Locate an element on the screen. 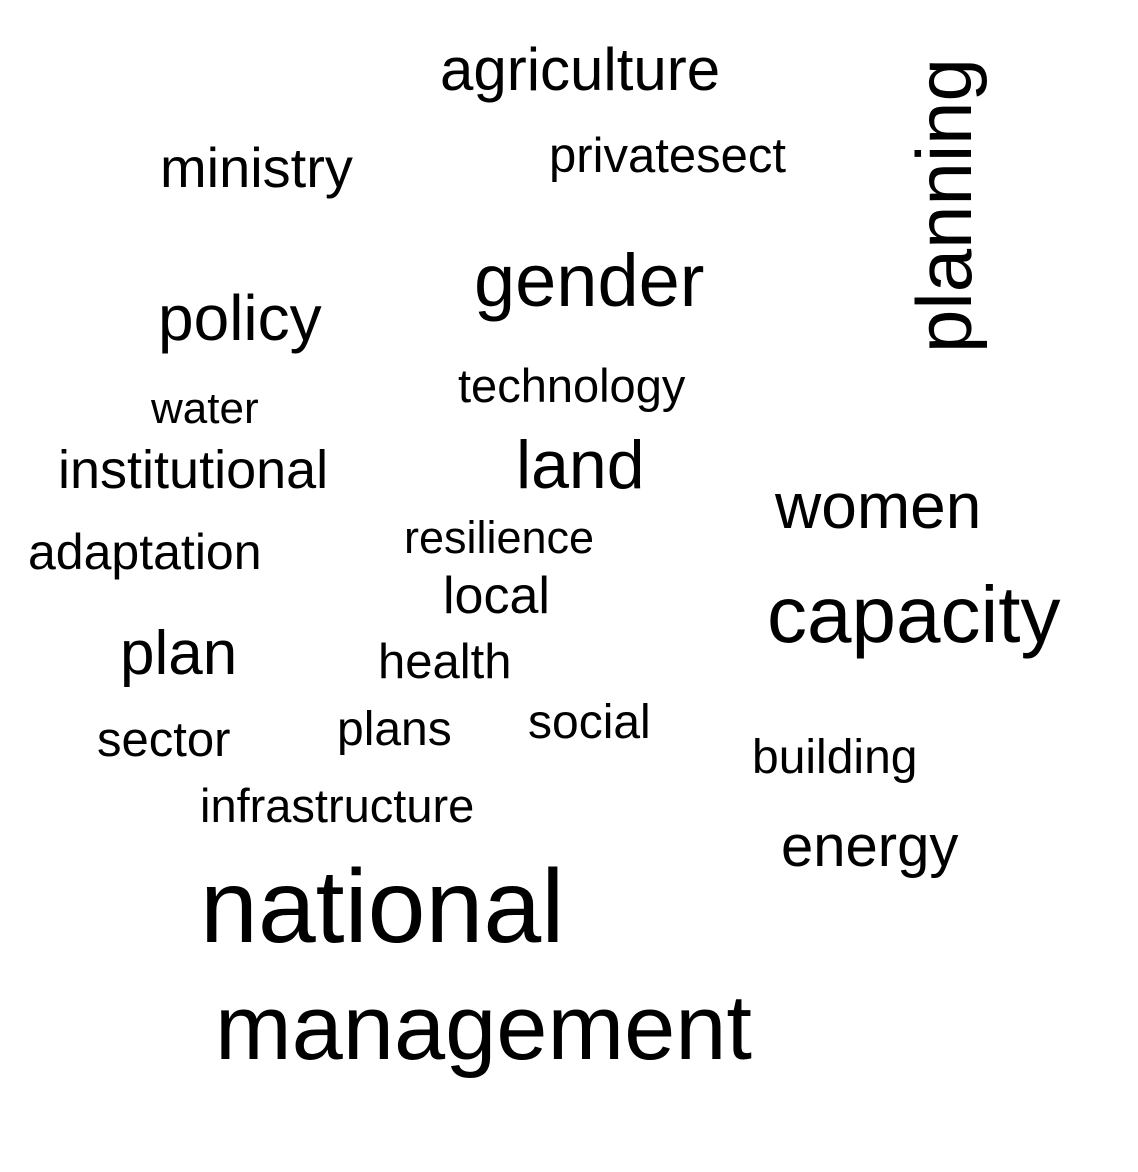 Image resolution: width=1138 pixels, height=1172 pixels. word-planning: planning is located at coordinates (944, 205).